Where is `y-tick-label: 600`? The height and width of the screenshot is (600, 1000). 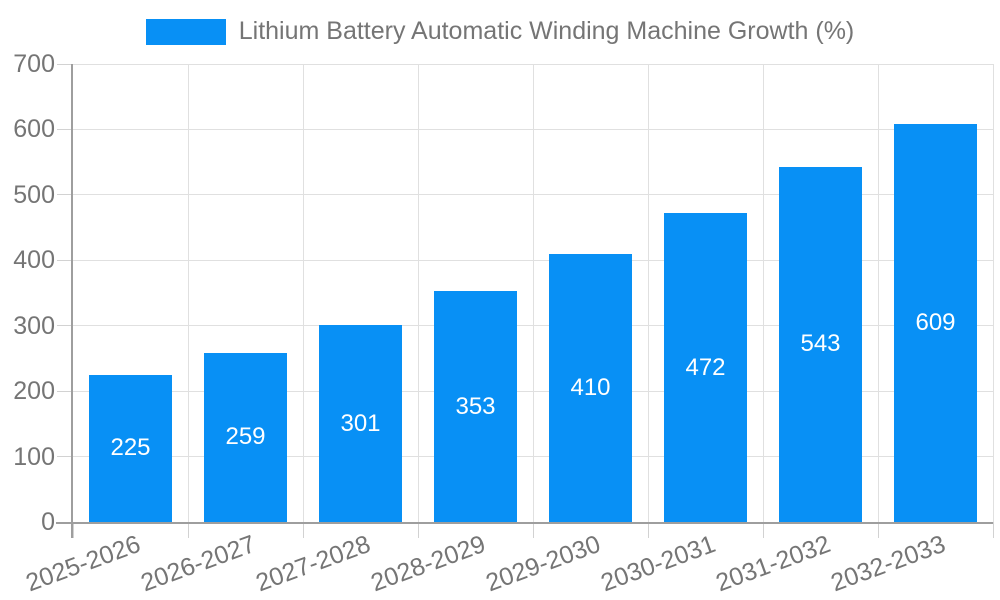 y-tick-label: 600 is located at coordinates (34, 129).